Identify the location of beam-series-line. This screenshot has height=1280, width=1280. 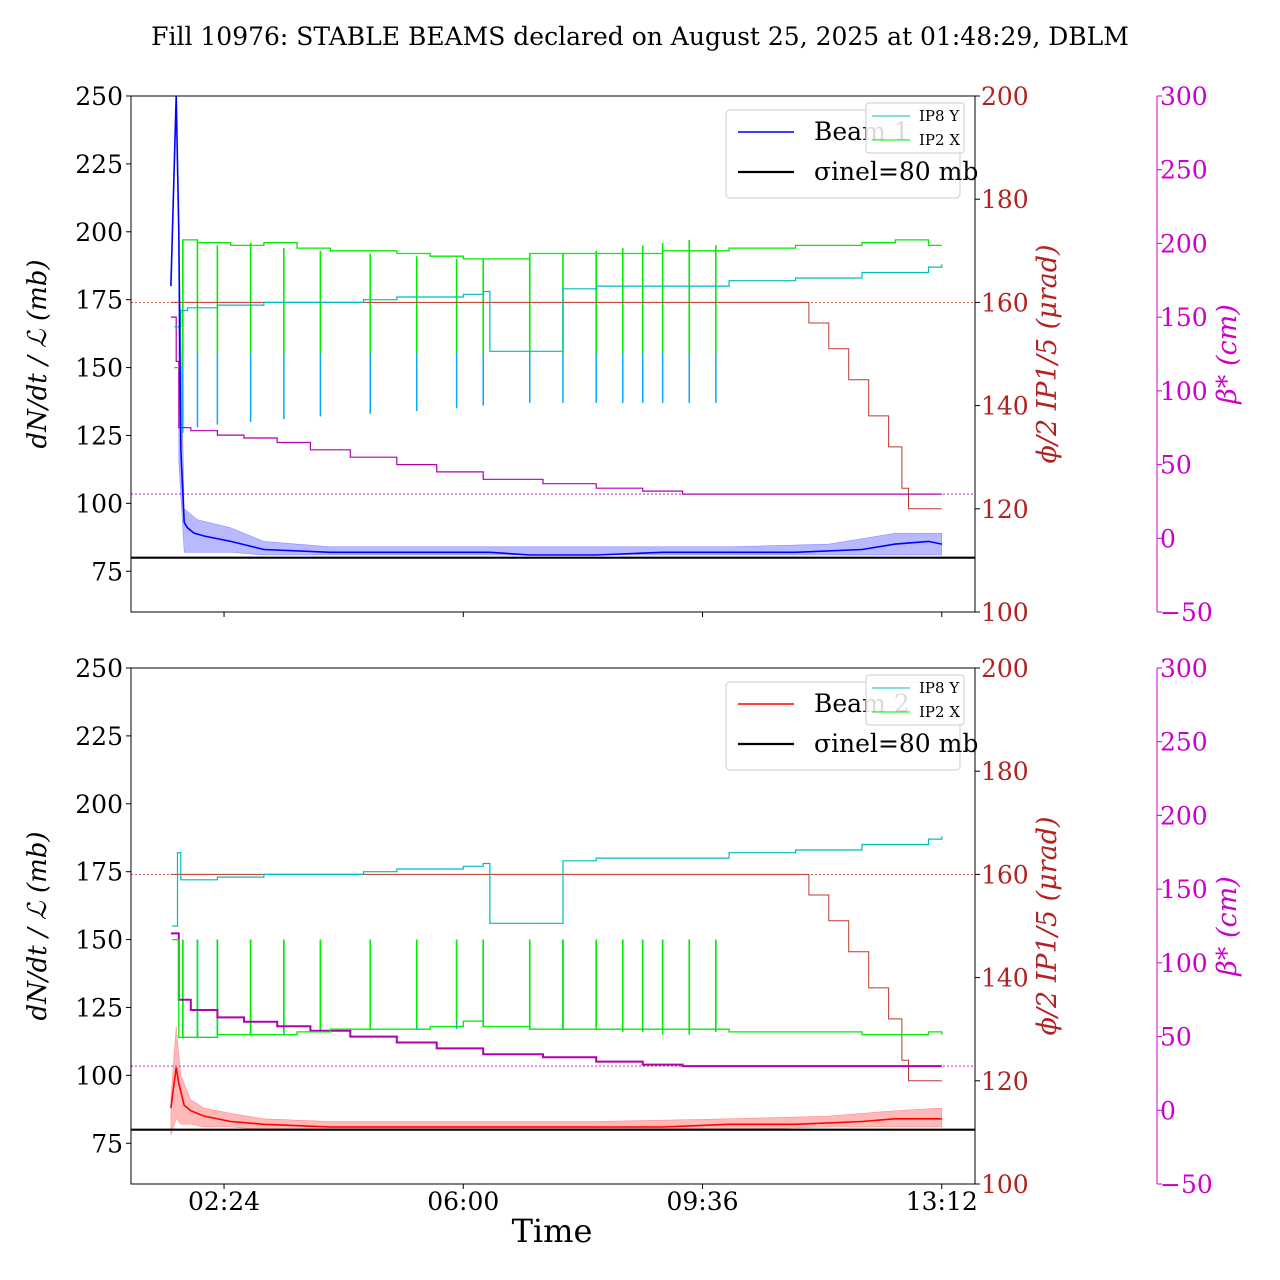
(556, 1097).